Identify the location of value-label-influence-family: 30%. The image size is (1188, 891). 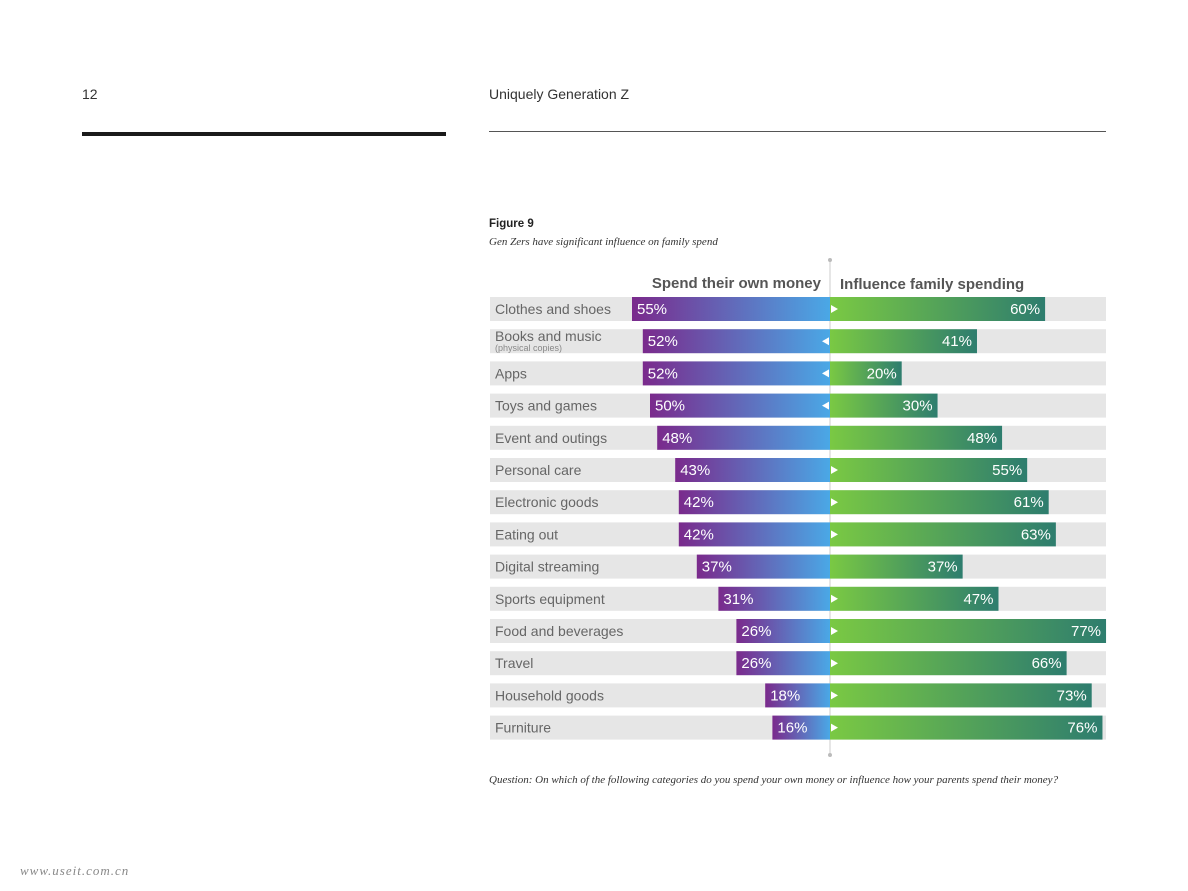
(918, 406).